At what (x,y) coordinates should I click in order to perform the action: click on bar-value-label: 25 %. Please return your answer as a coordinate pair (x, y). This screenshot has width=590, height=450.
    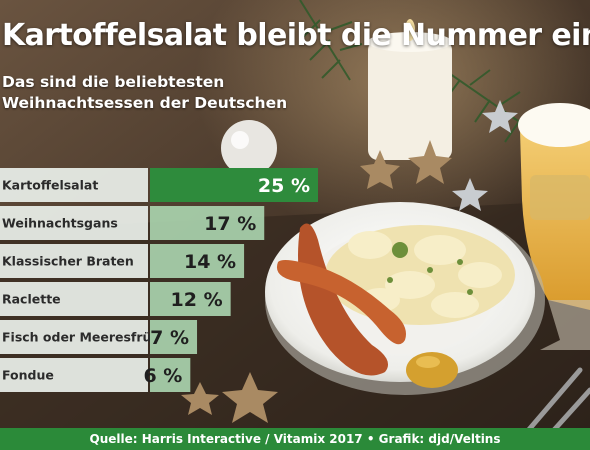
    Looking at the image, I should click on (284, 186).